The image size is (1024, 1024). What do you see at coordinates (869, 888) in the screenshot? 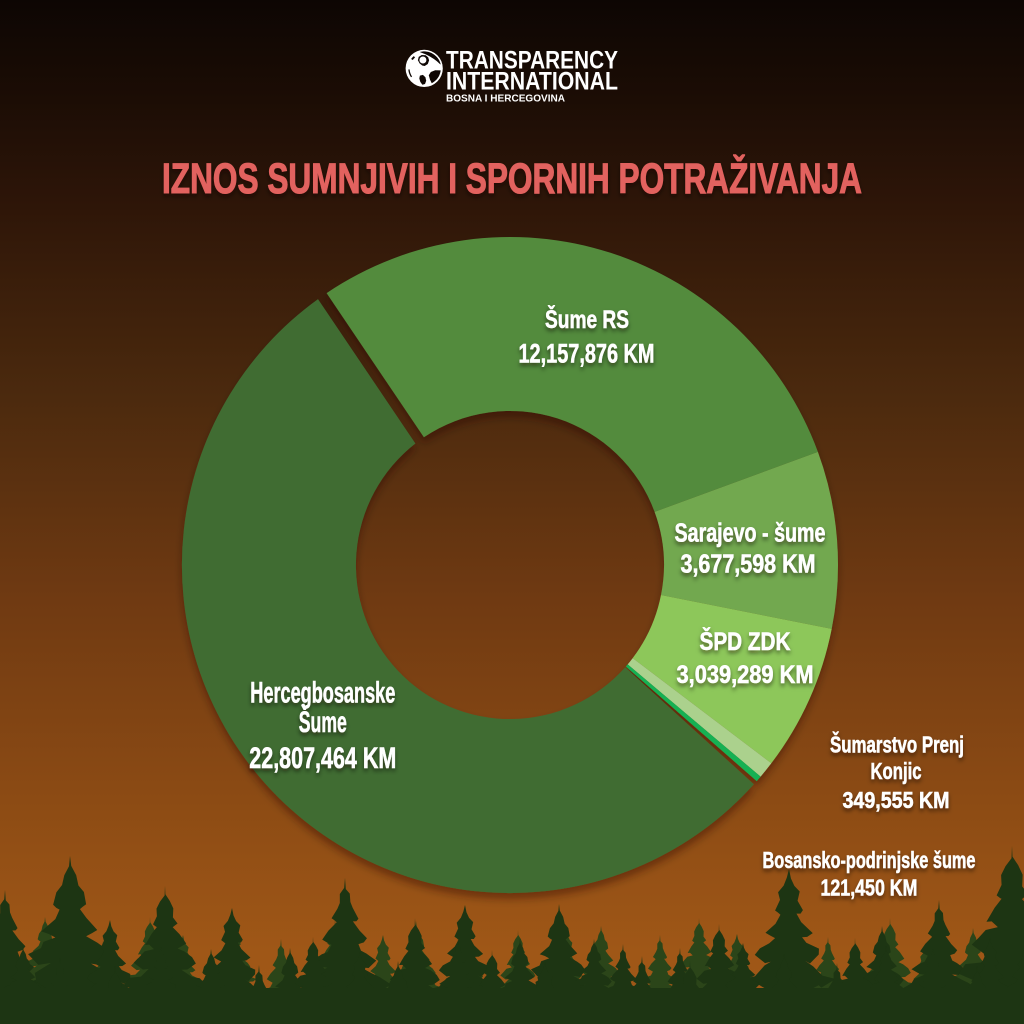
I see `svg-text: 121,450 KM` at bounding box center [869, 888].